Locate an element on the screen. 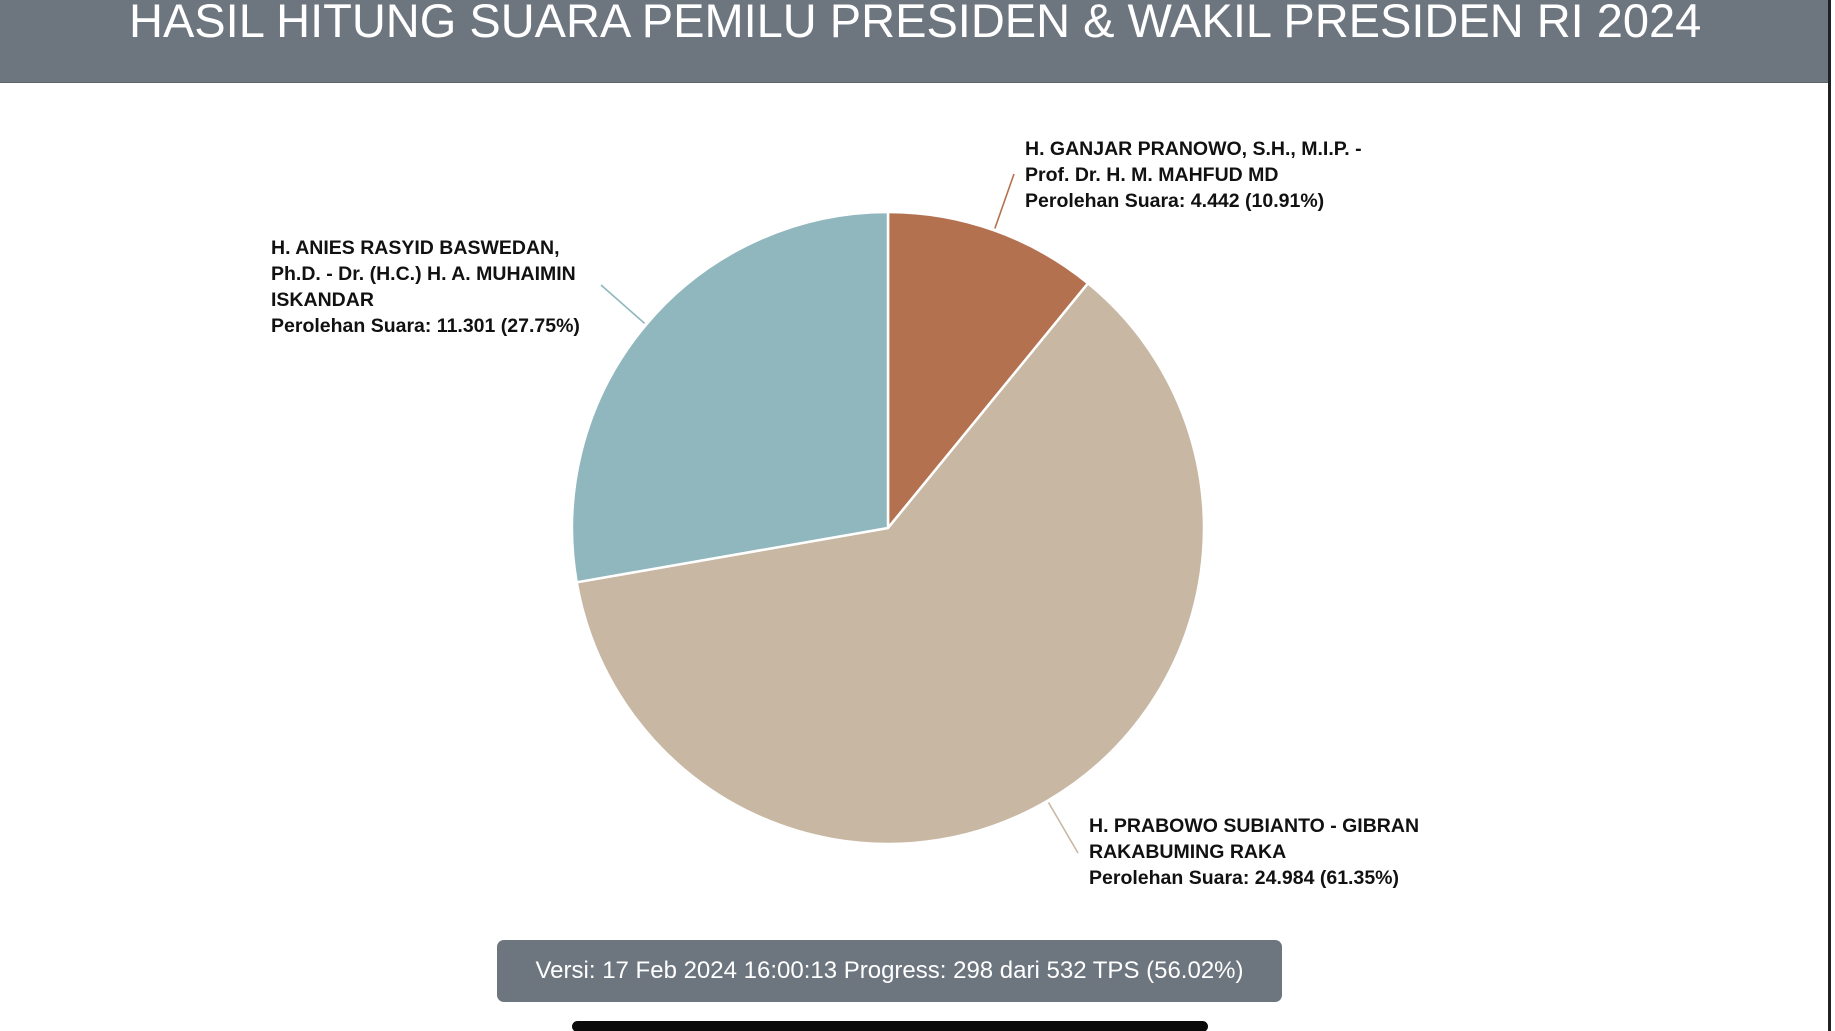 The width and height of the screenshot is (1835, 1031). slice-vote-text: Perolehan Suara: 4.442 (10.91%) is located at coordinates (1175, 201).